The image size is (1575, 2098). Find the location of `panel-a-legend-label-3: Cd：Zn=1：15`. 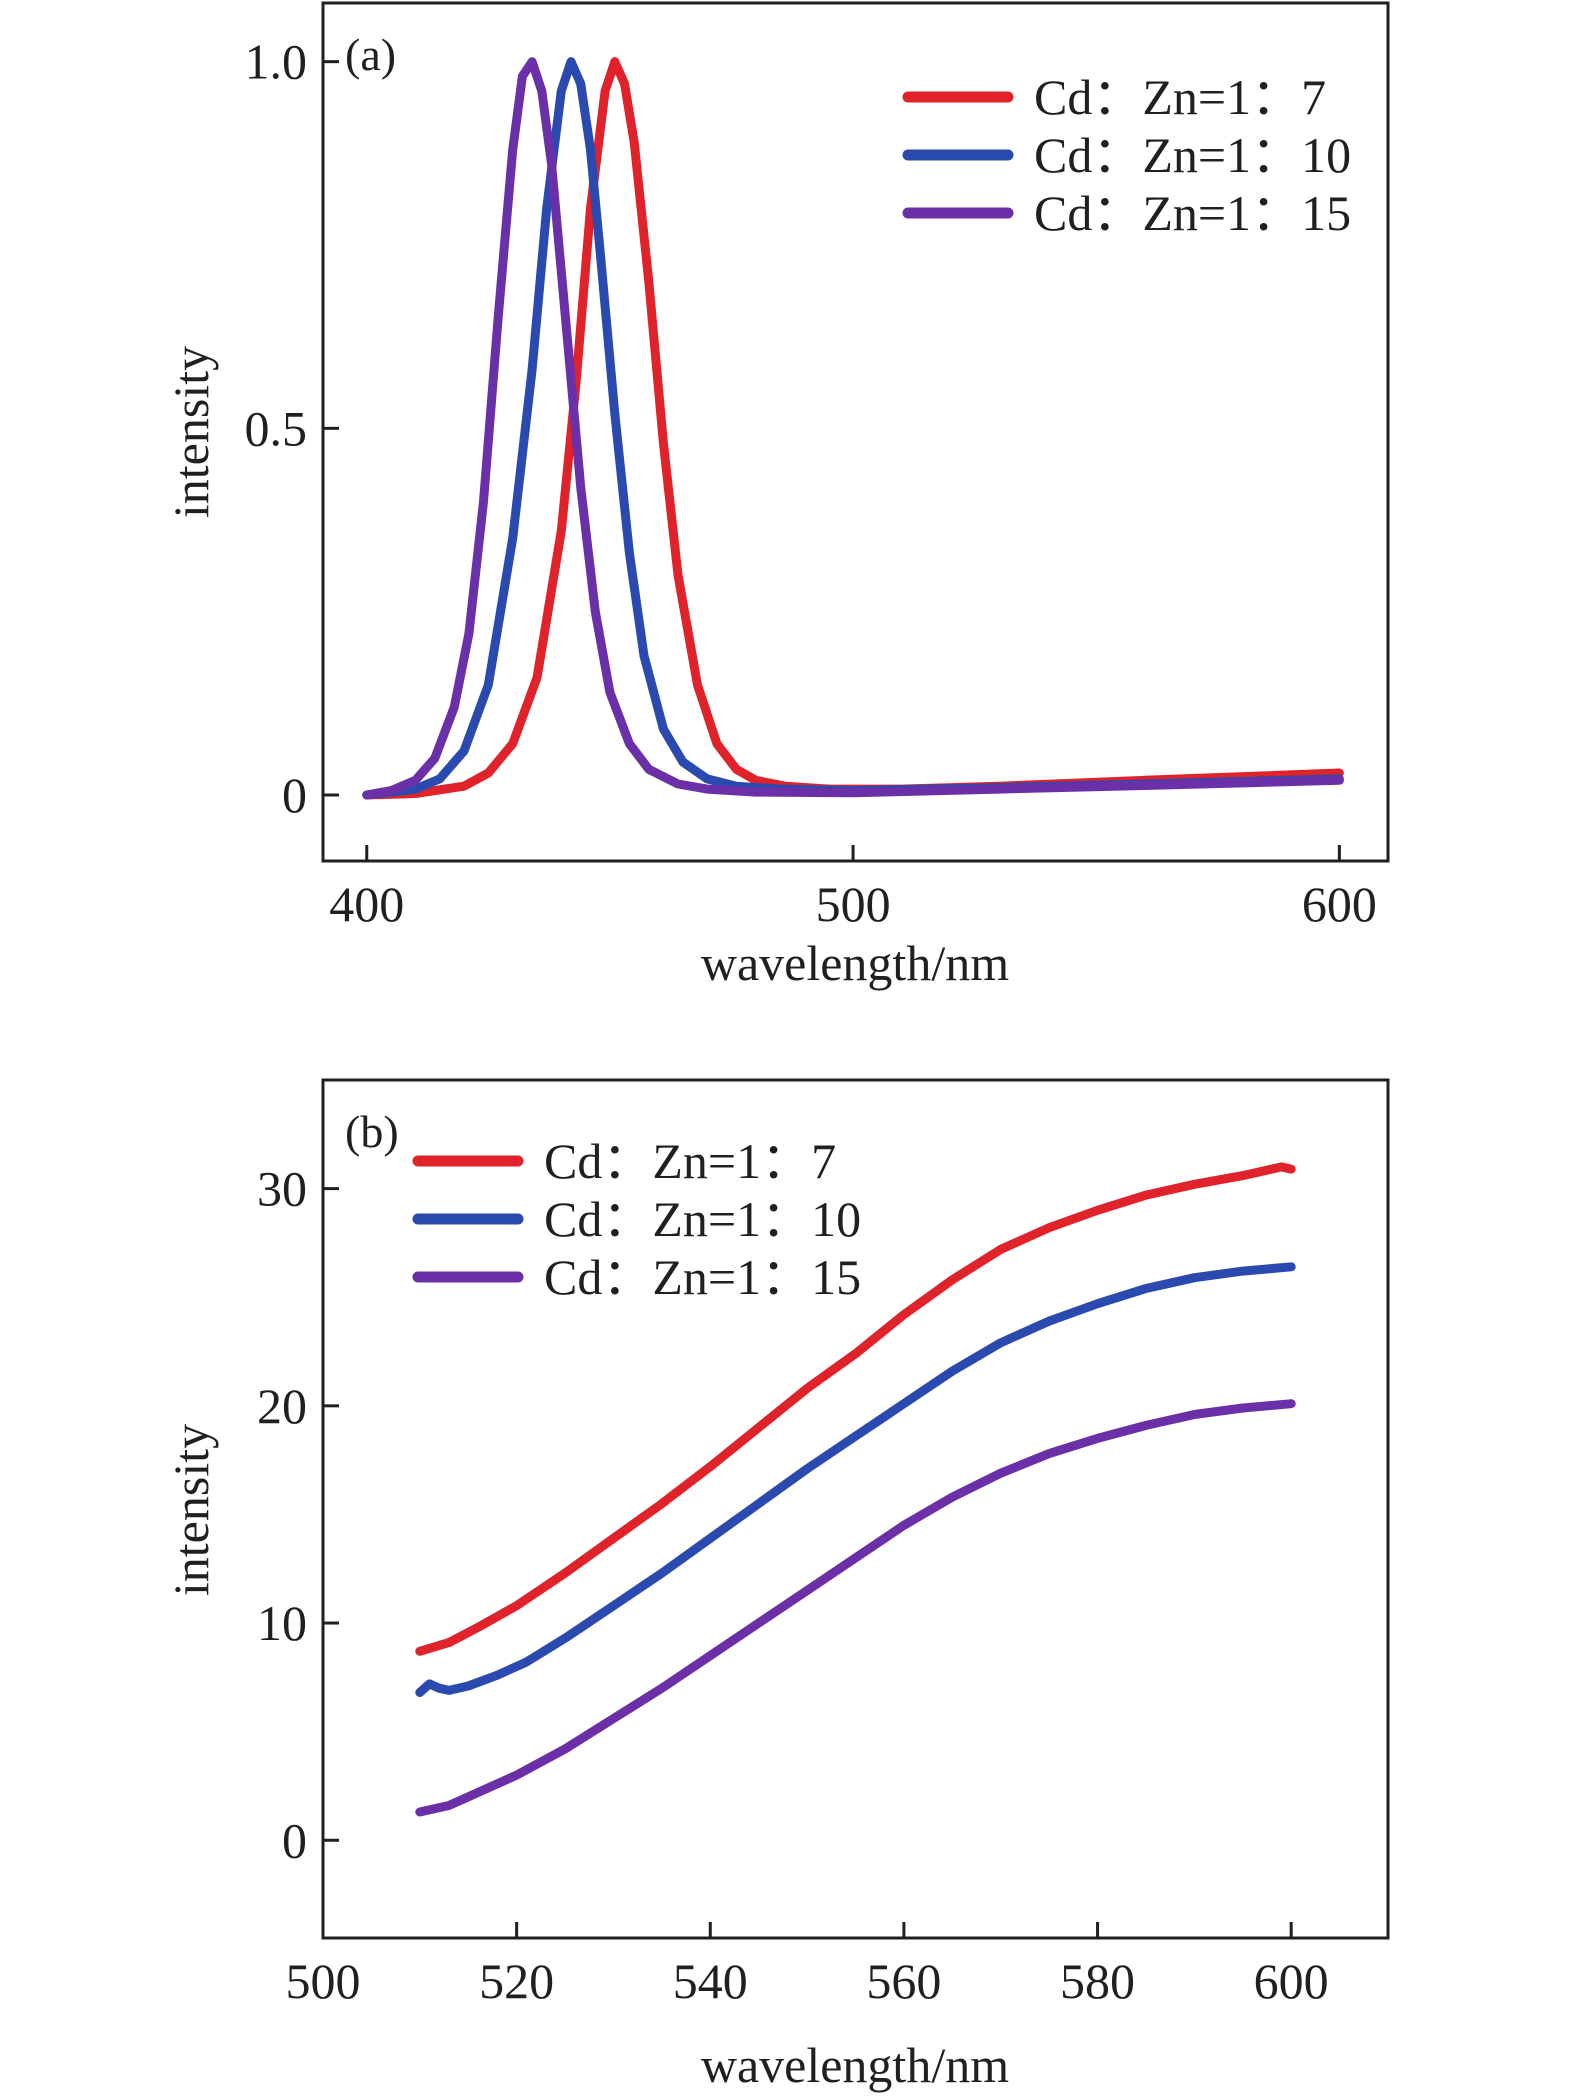

panel-a-legend-label-3: Cd：Zn=1：15 is located at coordinates (1192, 213).